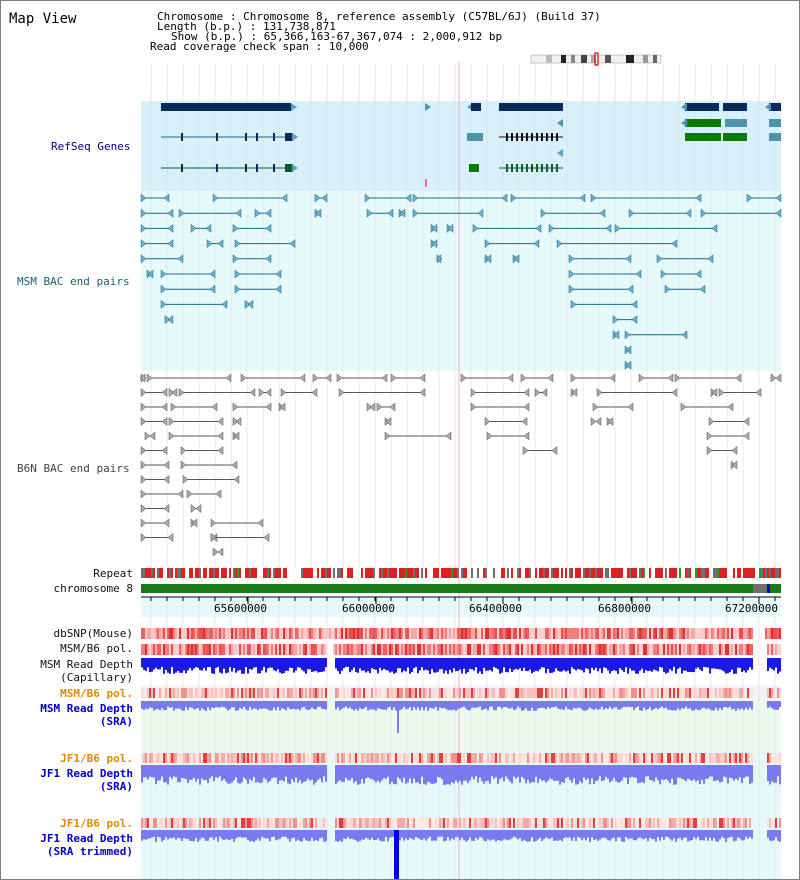  What do you see at coordinates (86, 773) in the screenshot?
I see `track-label-jf1-sra: JF1 Read Depth` at bounding box center [86, 773].